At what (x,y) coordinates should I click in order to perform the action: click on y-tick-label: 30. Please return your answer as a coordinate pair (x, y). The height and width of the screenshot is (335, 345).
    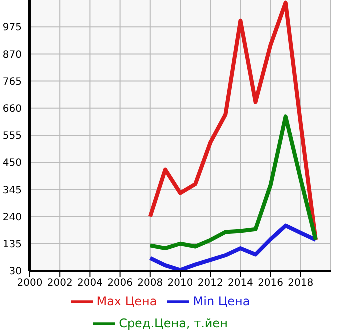
    Looking at the image, I should click on (15, 272).